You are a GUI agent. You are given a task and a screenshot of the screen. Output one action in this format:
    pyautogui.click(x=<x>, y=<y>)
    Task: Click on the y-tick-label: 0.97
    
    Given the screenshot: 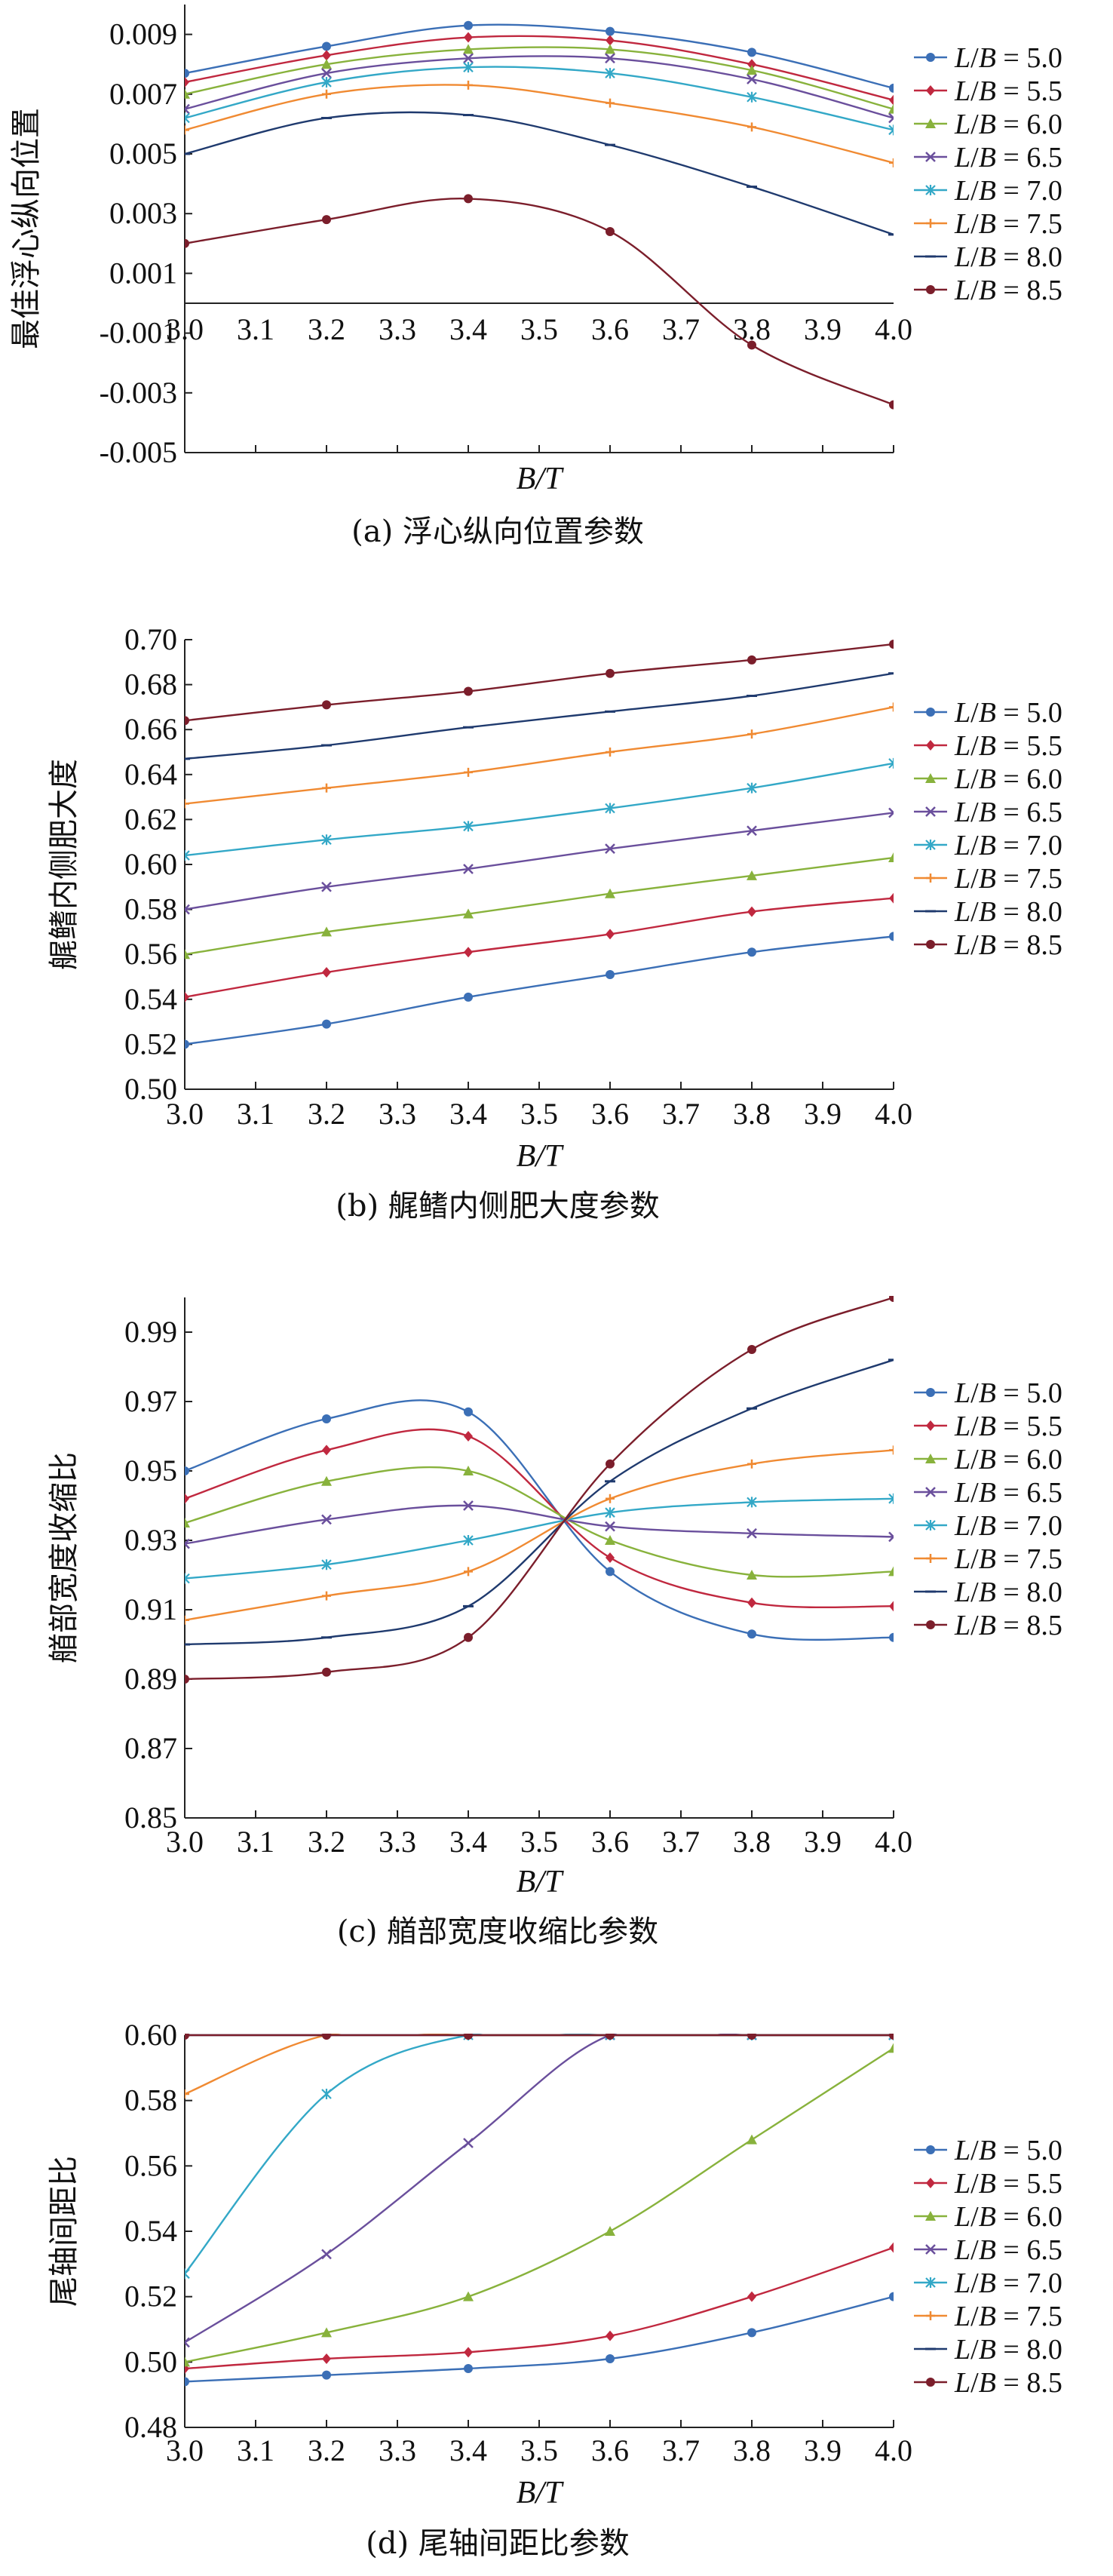 What is the action you would take?
    pyautogui.click(x=150, y=1401)
    